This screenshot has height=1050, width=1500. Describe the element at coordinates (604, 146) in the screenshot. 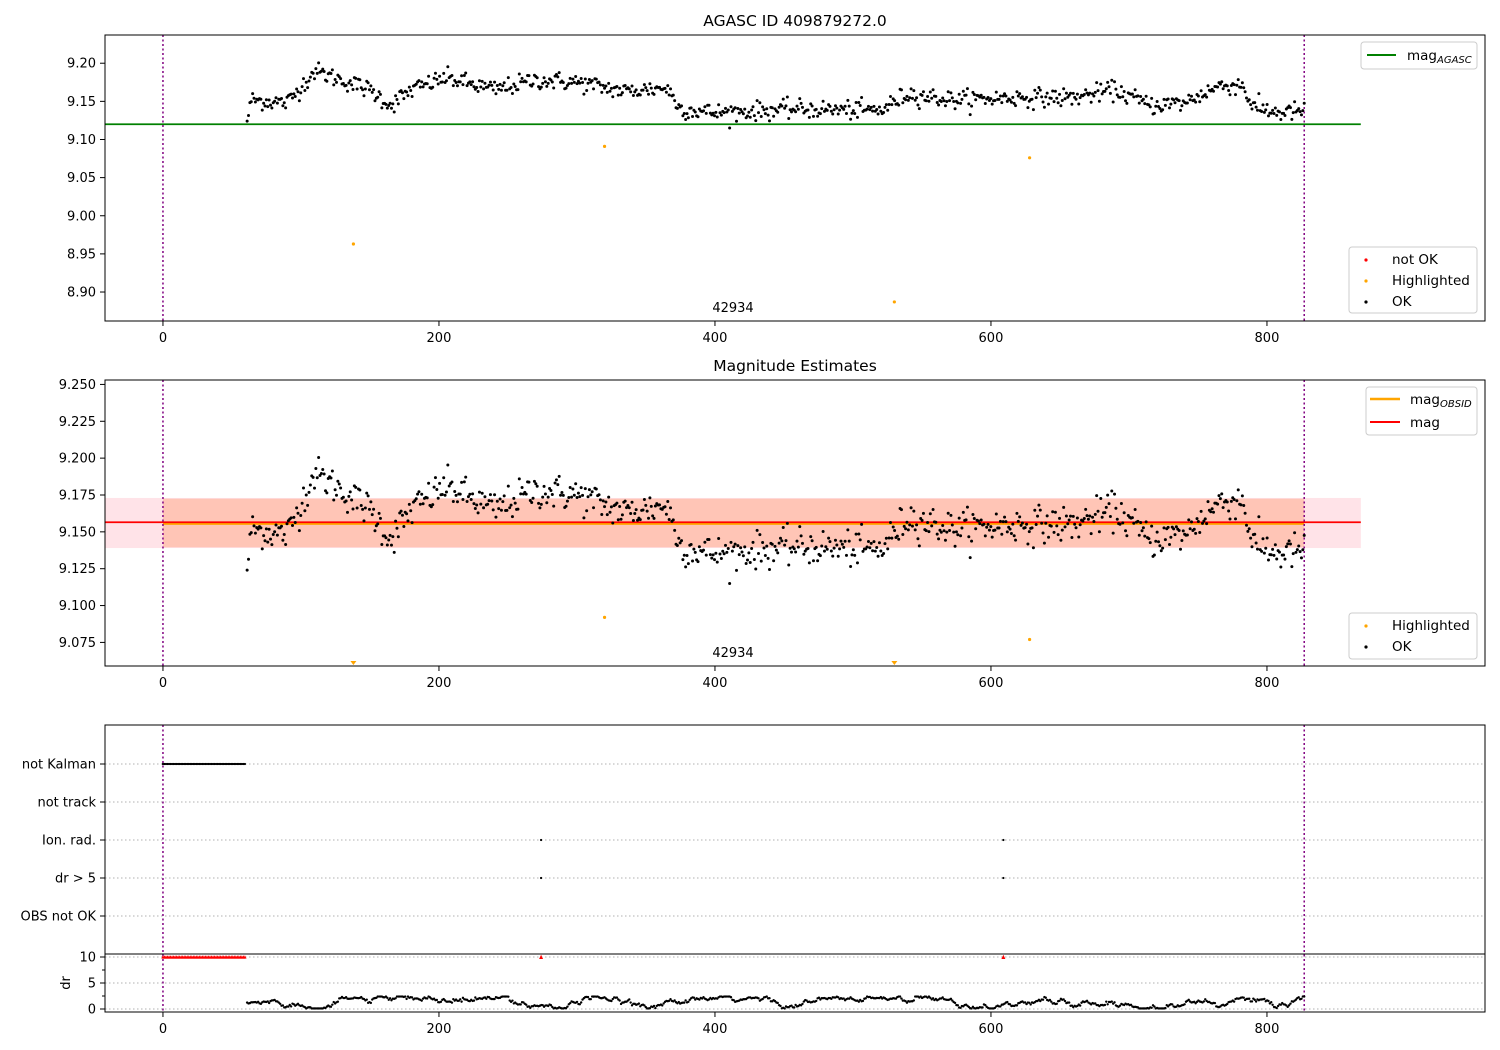

I see `highlighted-point` at that location.